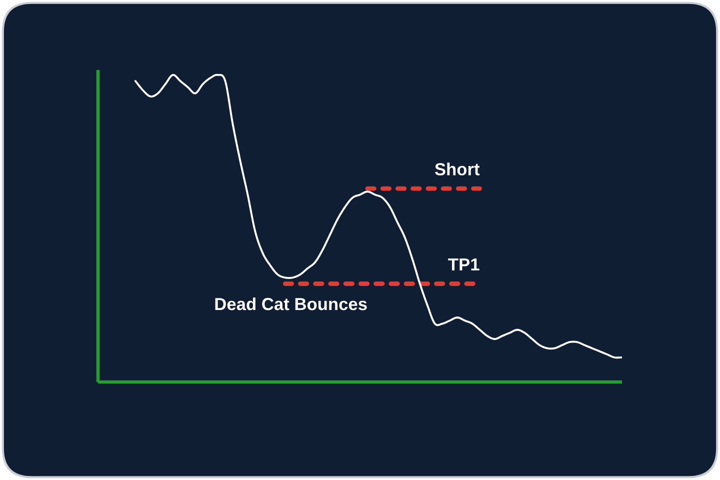 This screenshot has height=480, width=720. I want to click on series-label: TP1, so click(464, 264).